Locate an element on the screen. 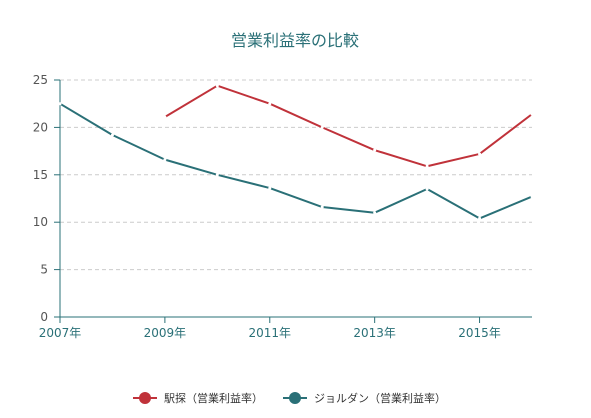  y-tick-label: 20 is located at coordinates (40, 127).